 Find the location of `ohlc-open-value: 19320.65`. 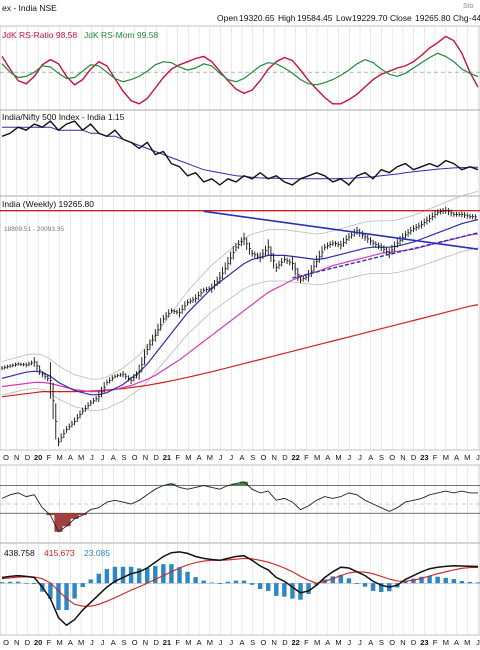

ohlc-open-value: 19320.65 is located at coordinates (257, 18).